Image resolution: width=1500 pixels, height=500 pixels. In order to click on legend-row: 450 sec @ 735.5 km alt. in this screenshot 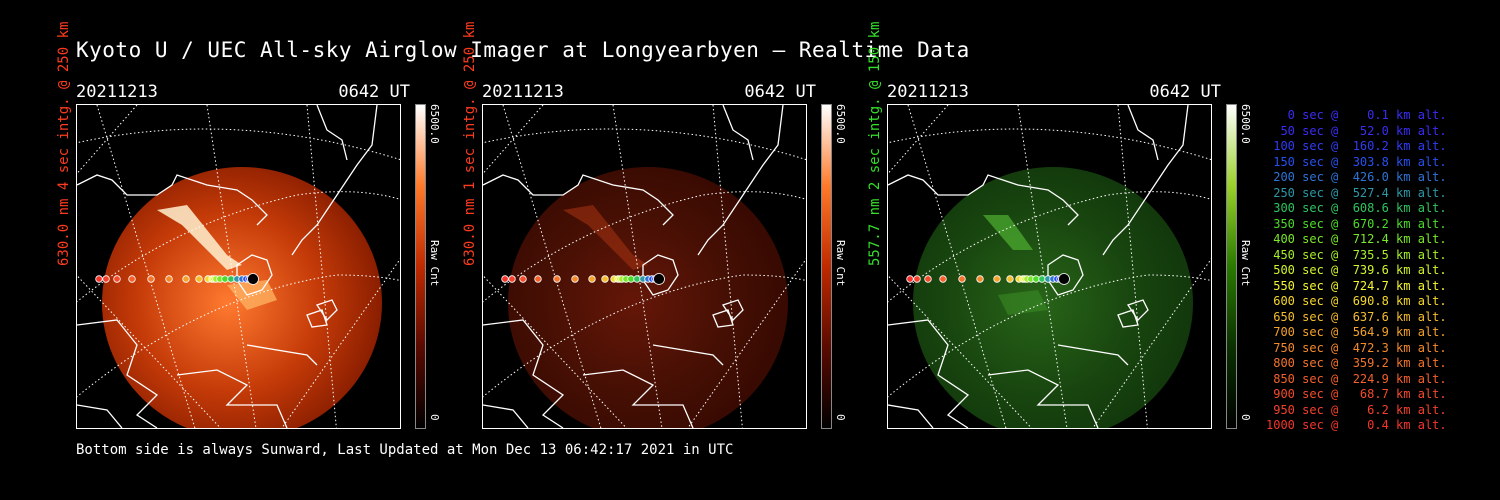, I will do `click(1356, 254)`.